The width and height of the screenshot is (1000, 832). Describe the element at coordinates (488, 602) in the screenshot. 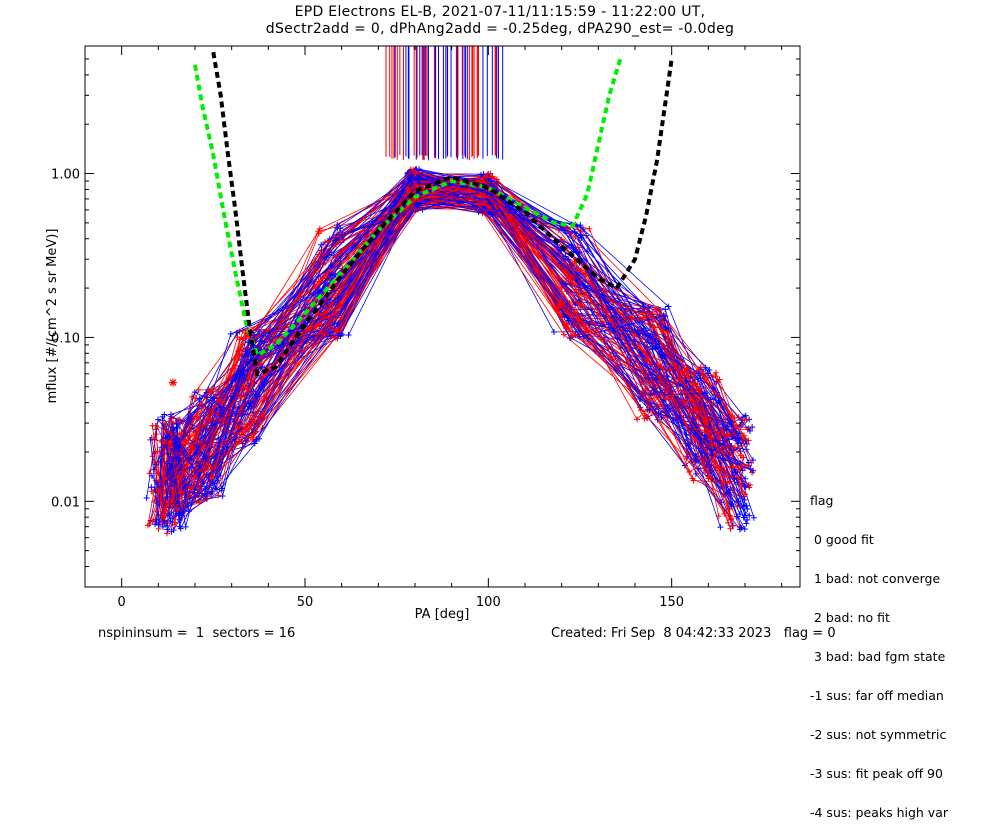

I see `x-tick-label: 100` at that location.